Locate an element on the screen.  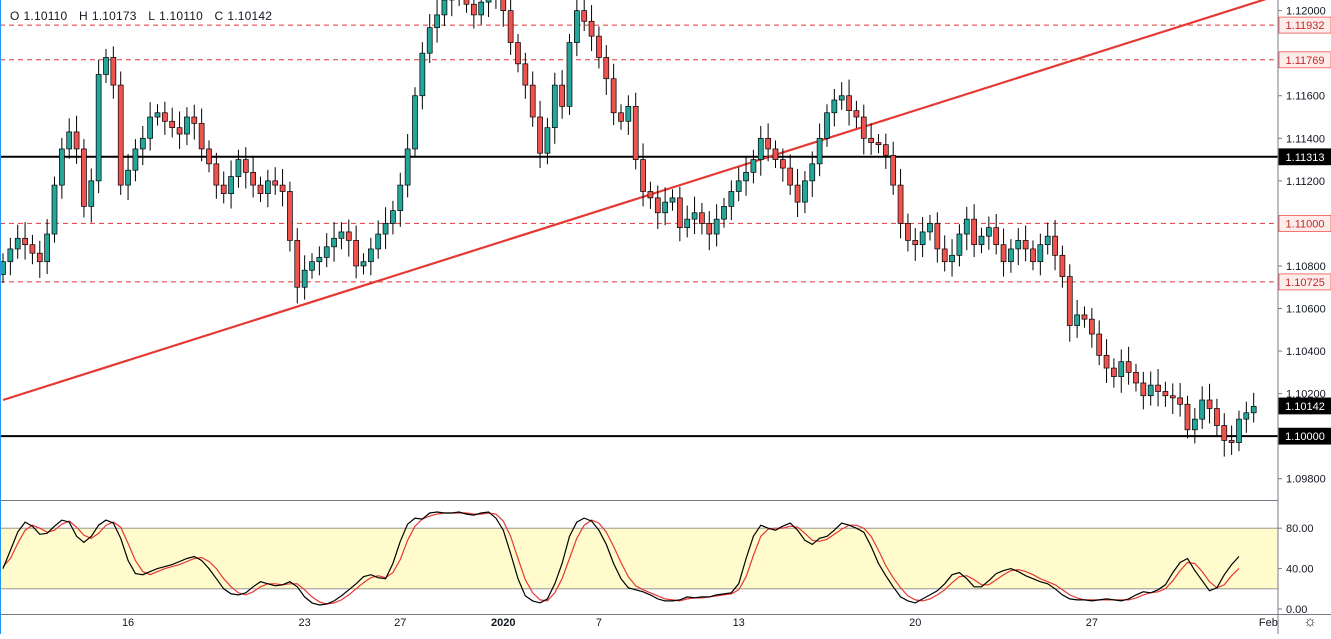
stochastic-d-line is located at coordinates (621, 558).